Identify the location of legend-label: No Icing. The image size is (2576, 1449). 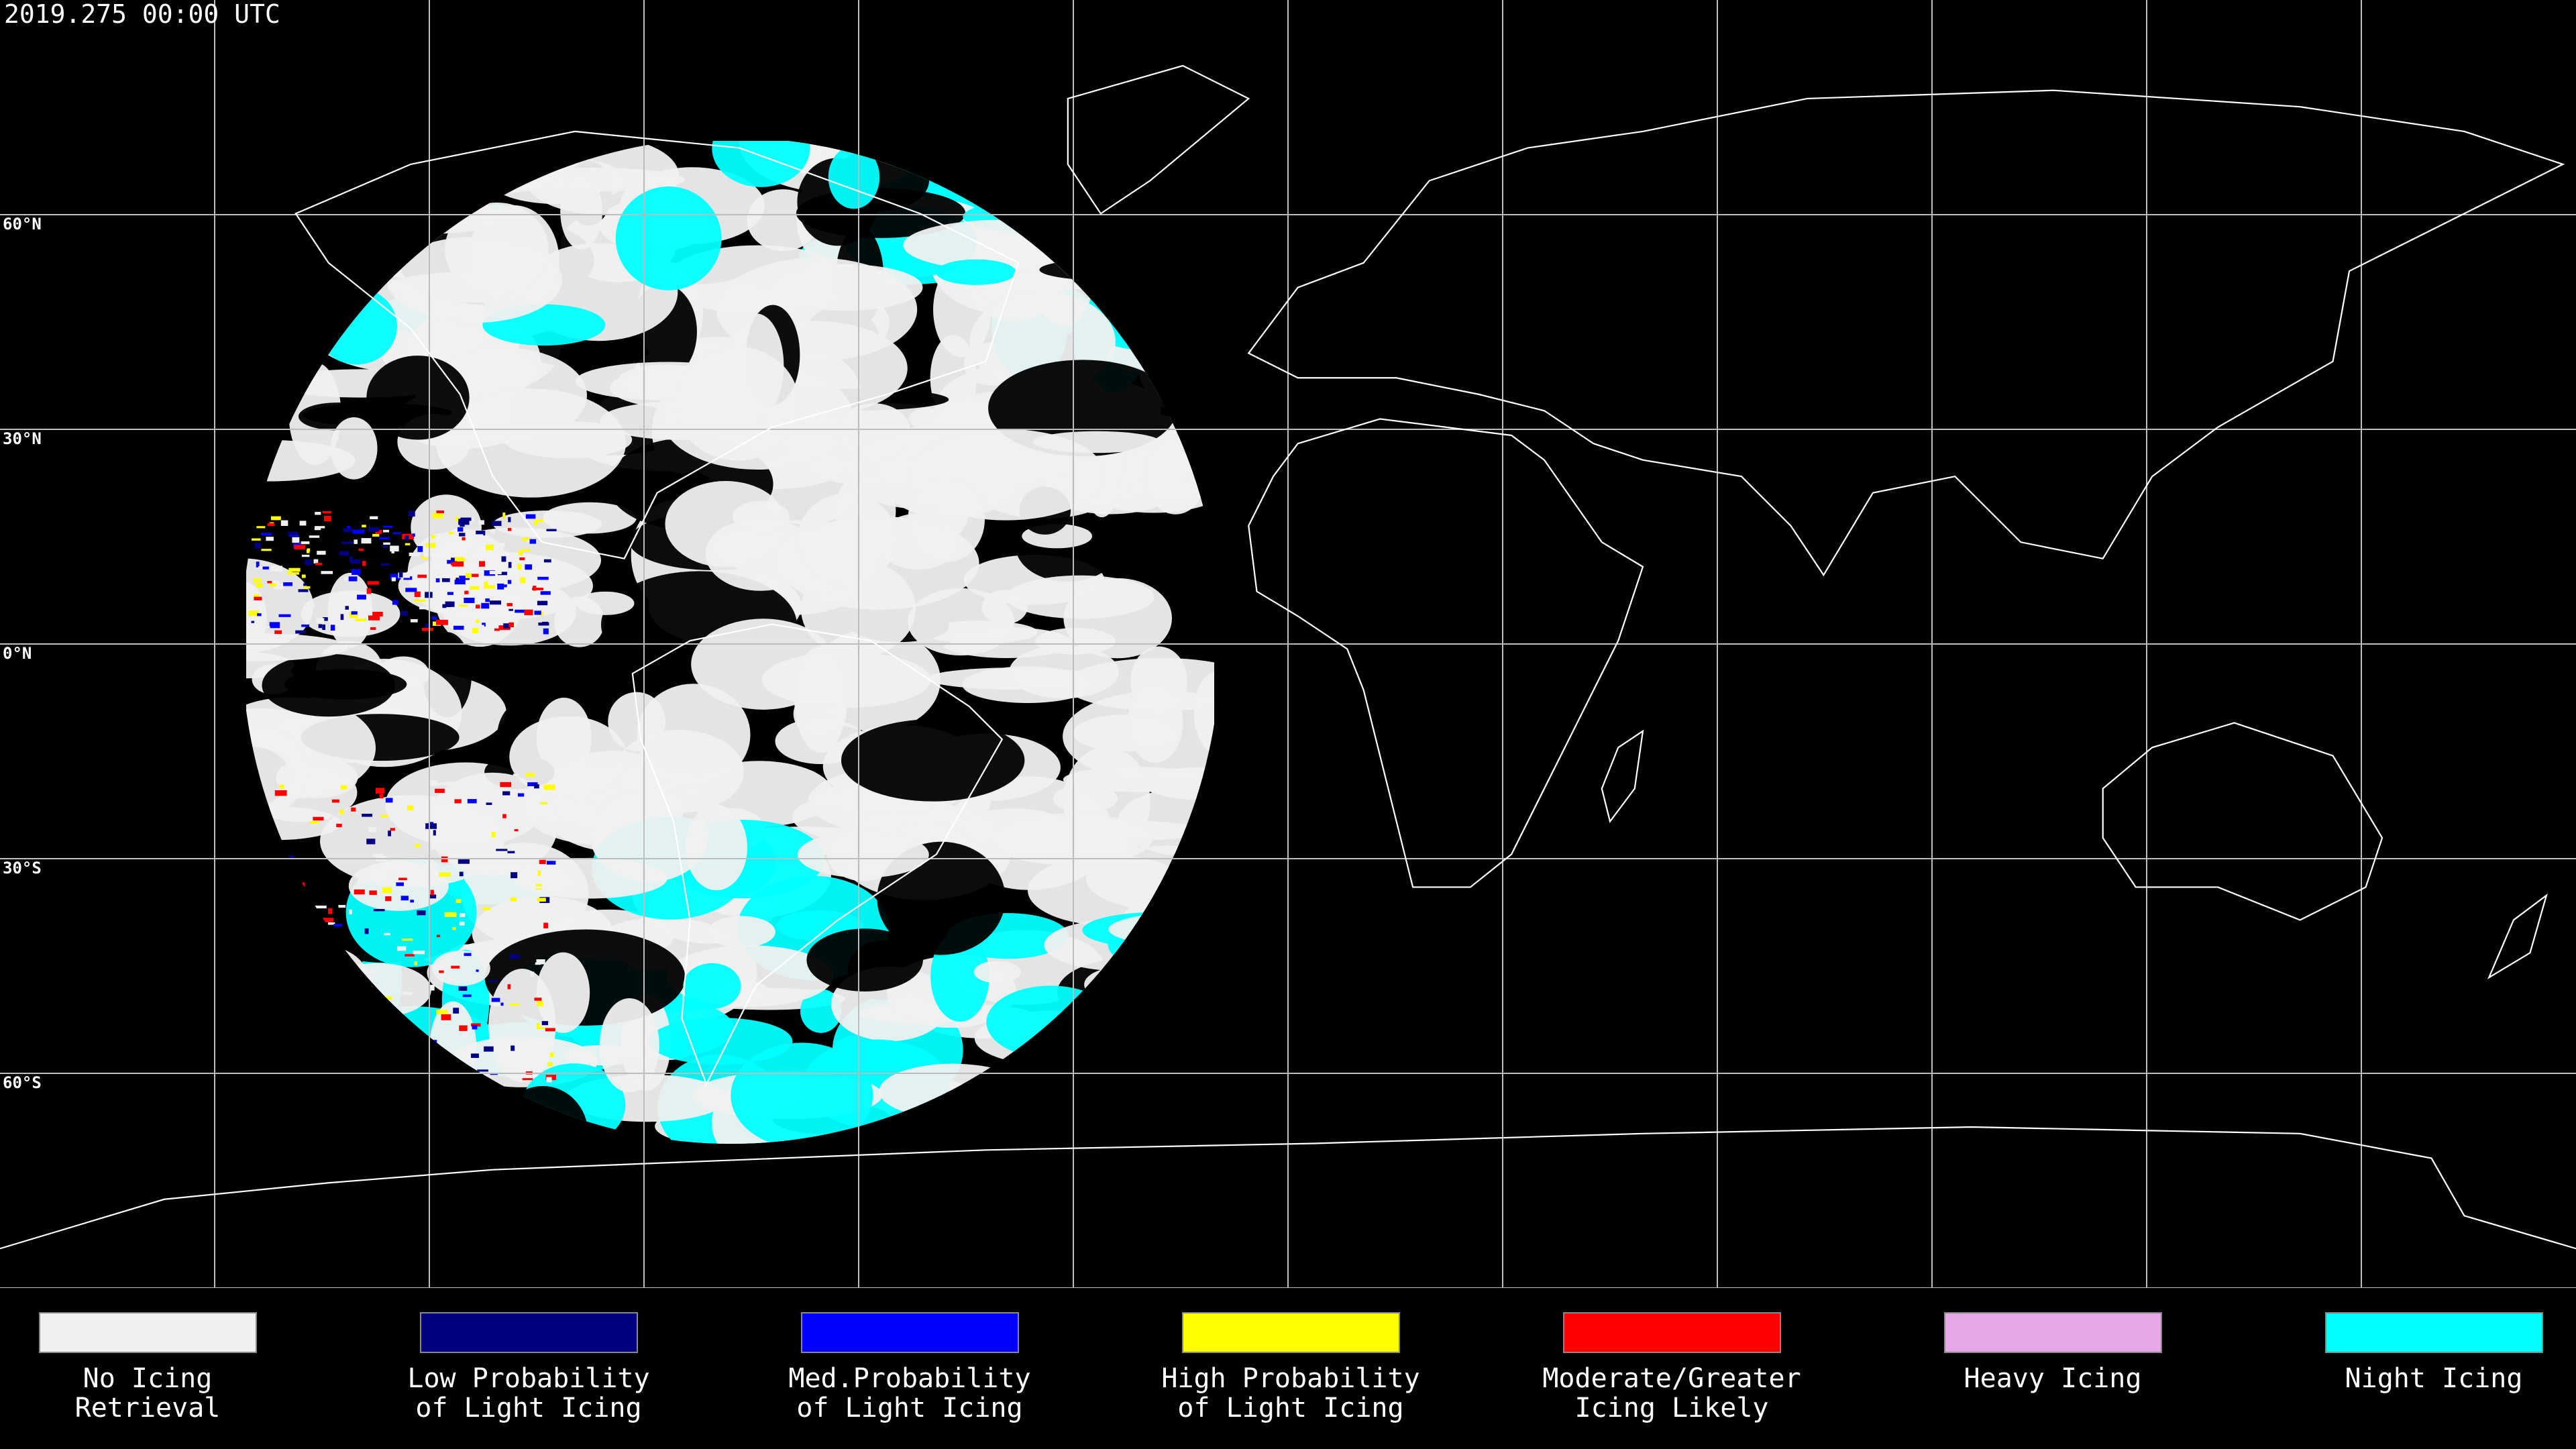
(148, 1378).